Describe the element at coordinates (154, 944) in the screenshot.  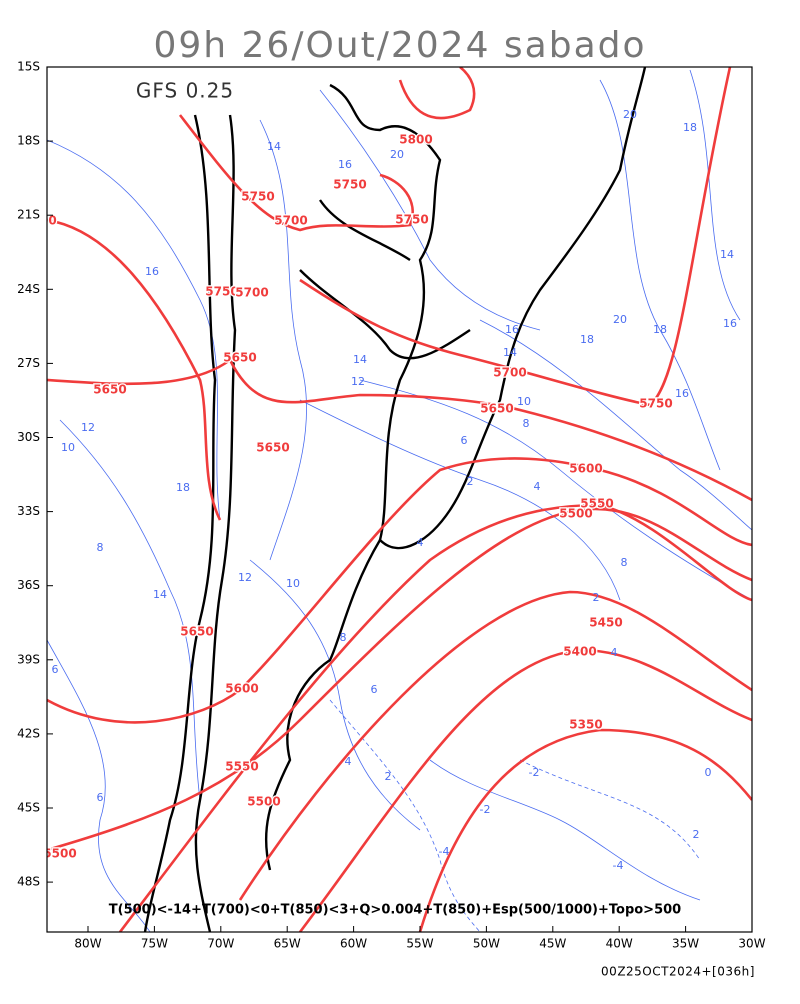
I see `x-tick-label: 75W` at that location.